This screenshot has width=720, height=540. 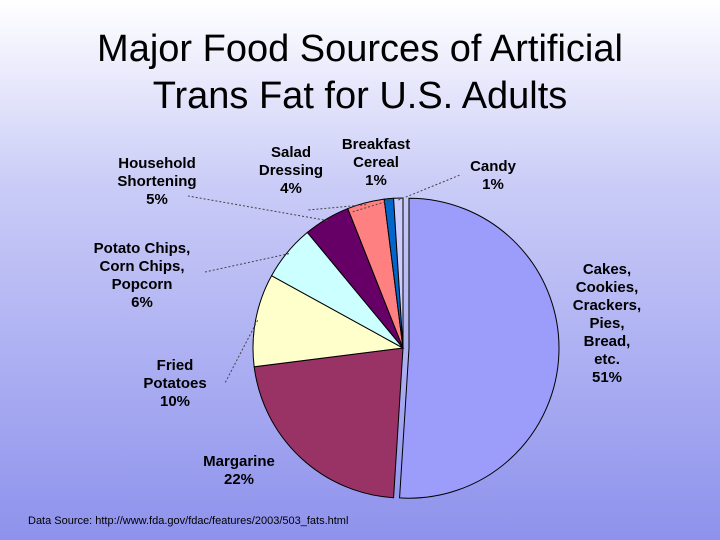 I want to click on pie-slice-label: Potato Chips, Corn Chips, Popcorn 6%, so click(x=142, y=275).